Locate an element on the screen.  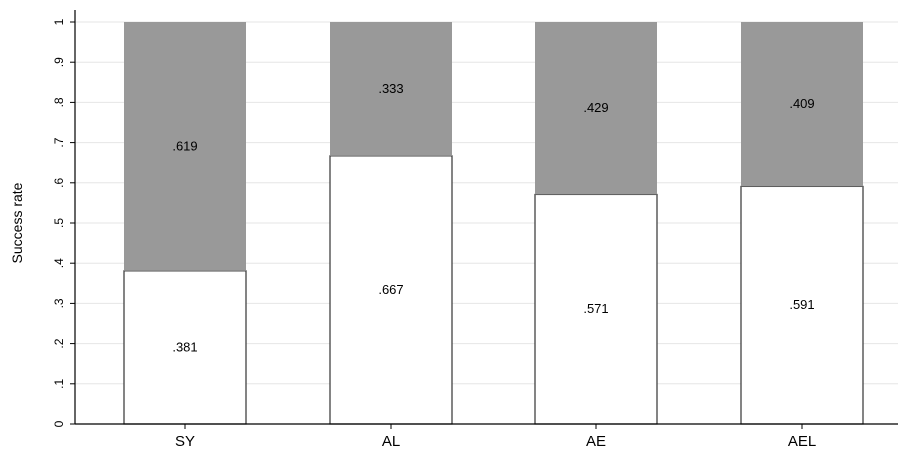
data-label-sy-1: .381 is located at coordinates (184, 346).